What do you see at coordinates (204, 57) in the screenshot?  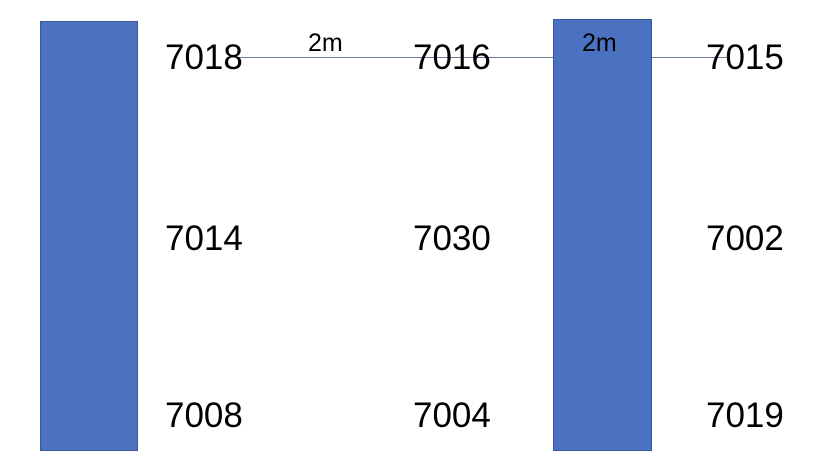 I see `label-row1-left: 7018` at bounding box center [204, 57].